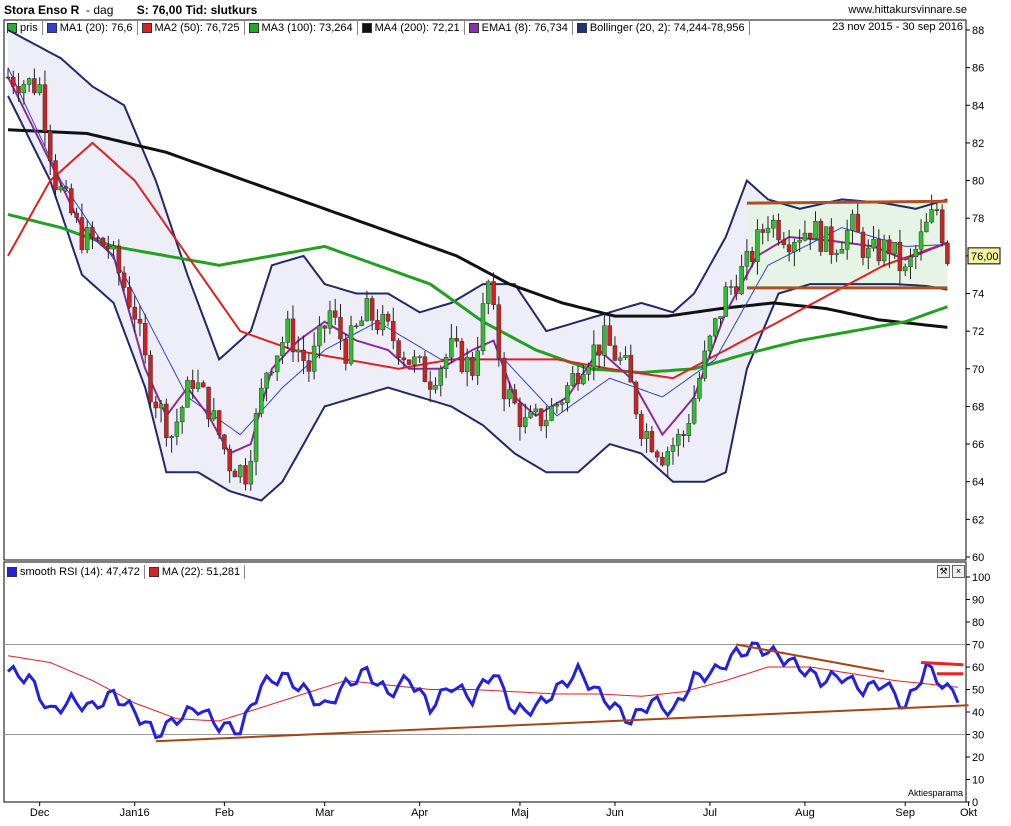 The width and height of the screenshot is (1011, 826). What do you see at coordinates (74, 572) in the screenshot?
I see `rsi-legend-item: smooth RSI (14): 47,472` at bounding box center [74, 572].